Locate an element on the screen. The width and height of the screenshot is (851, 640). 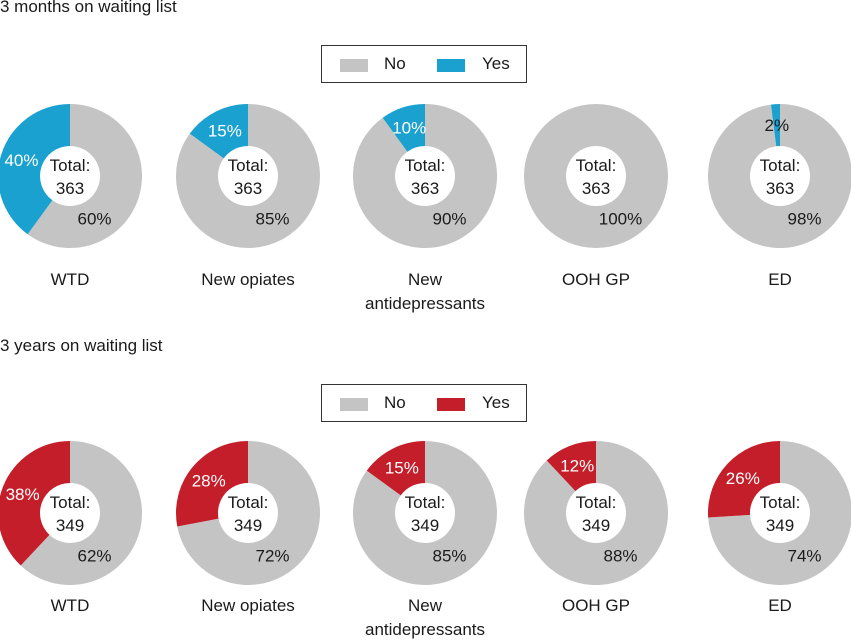
donut-0-3: Total: 363 100% OOH GP is located at coordinates (596, 196).